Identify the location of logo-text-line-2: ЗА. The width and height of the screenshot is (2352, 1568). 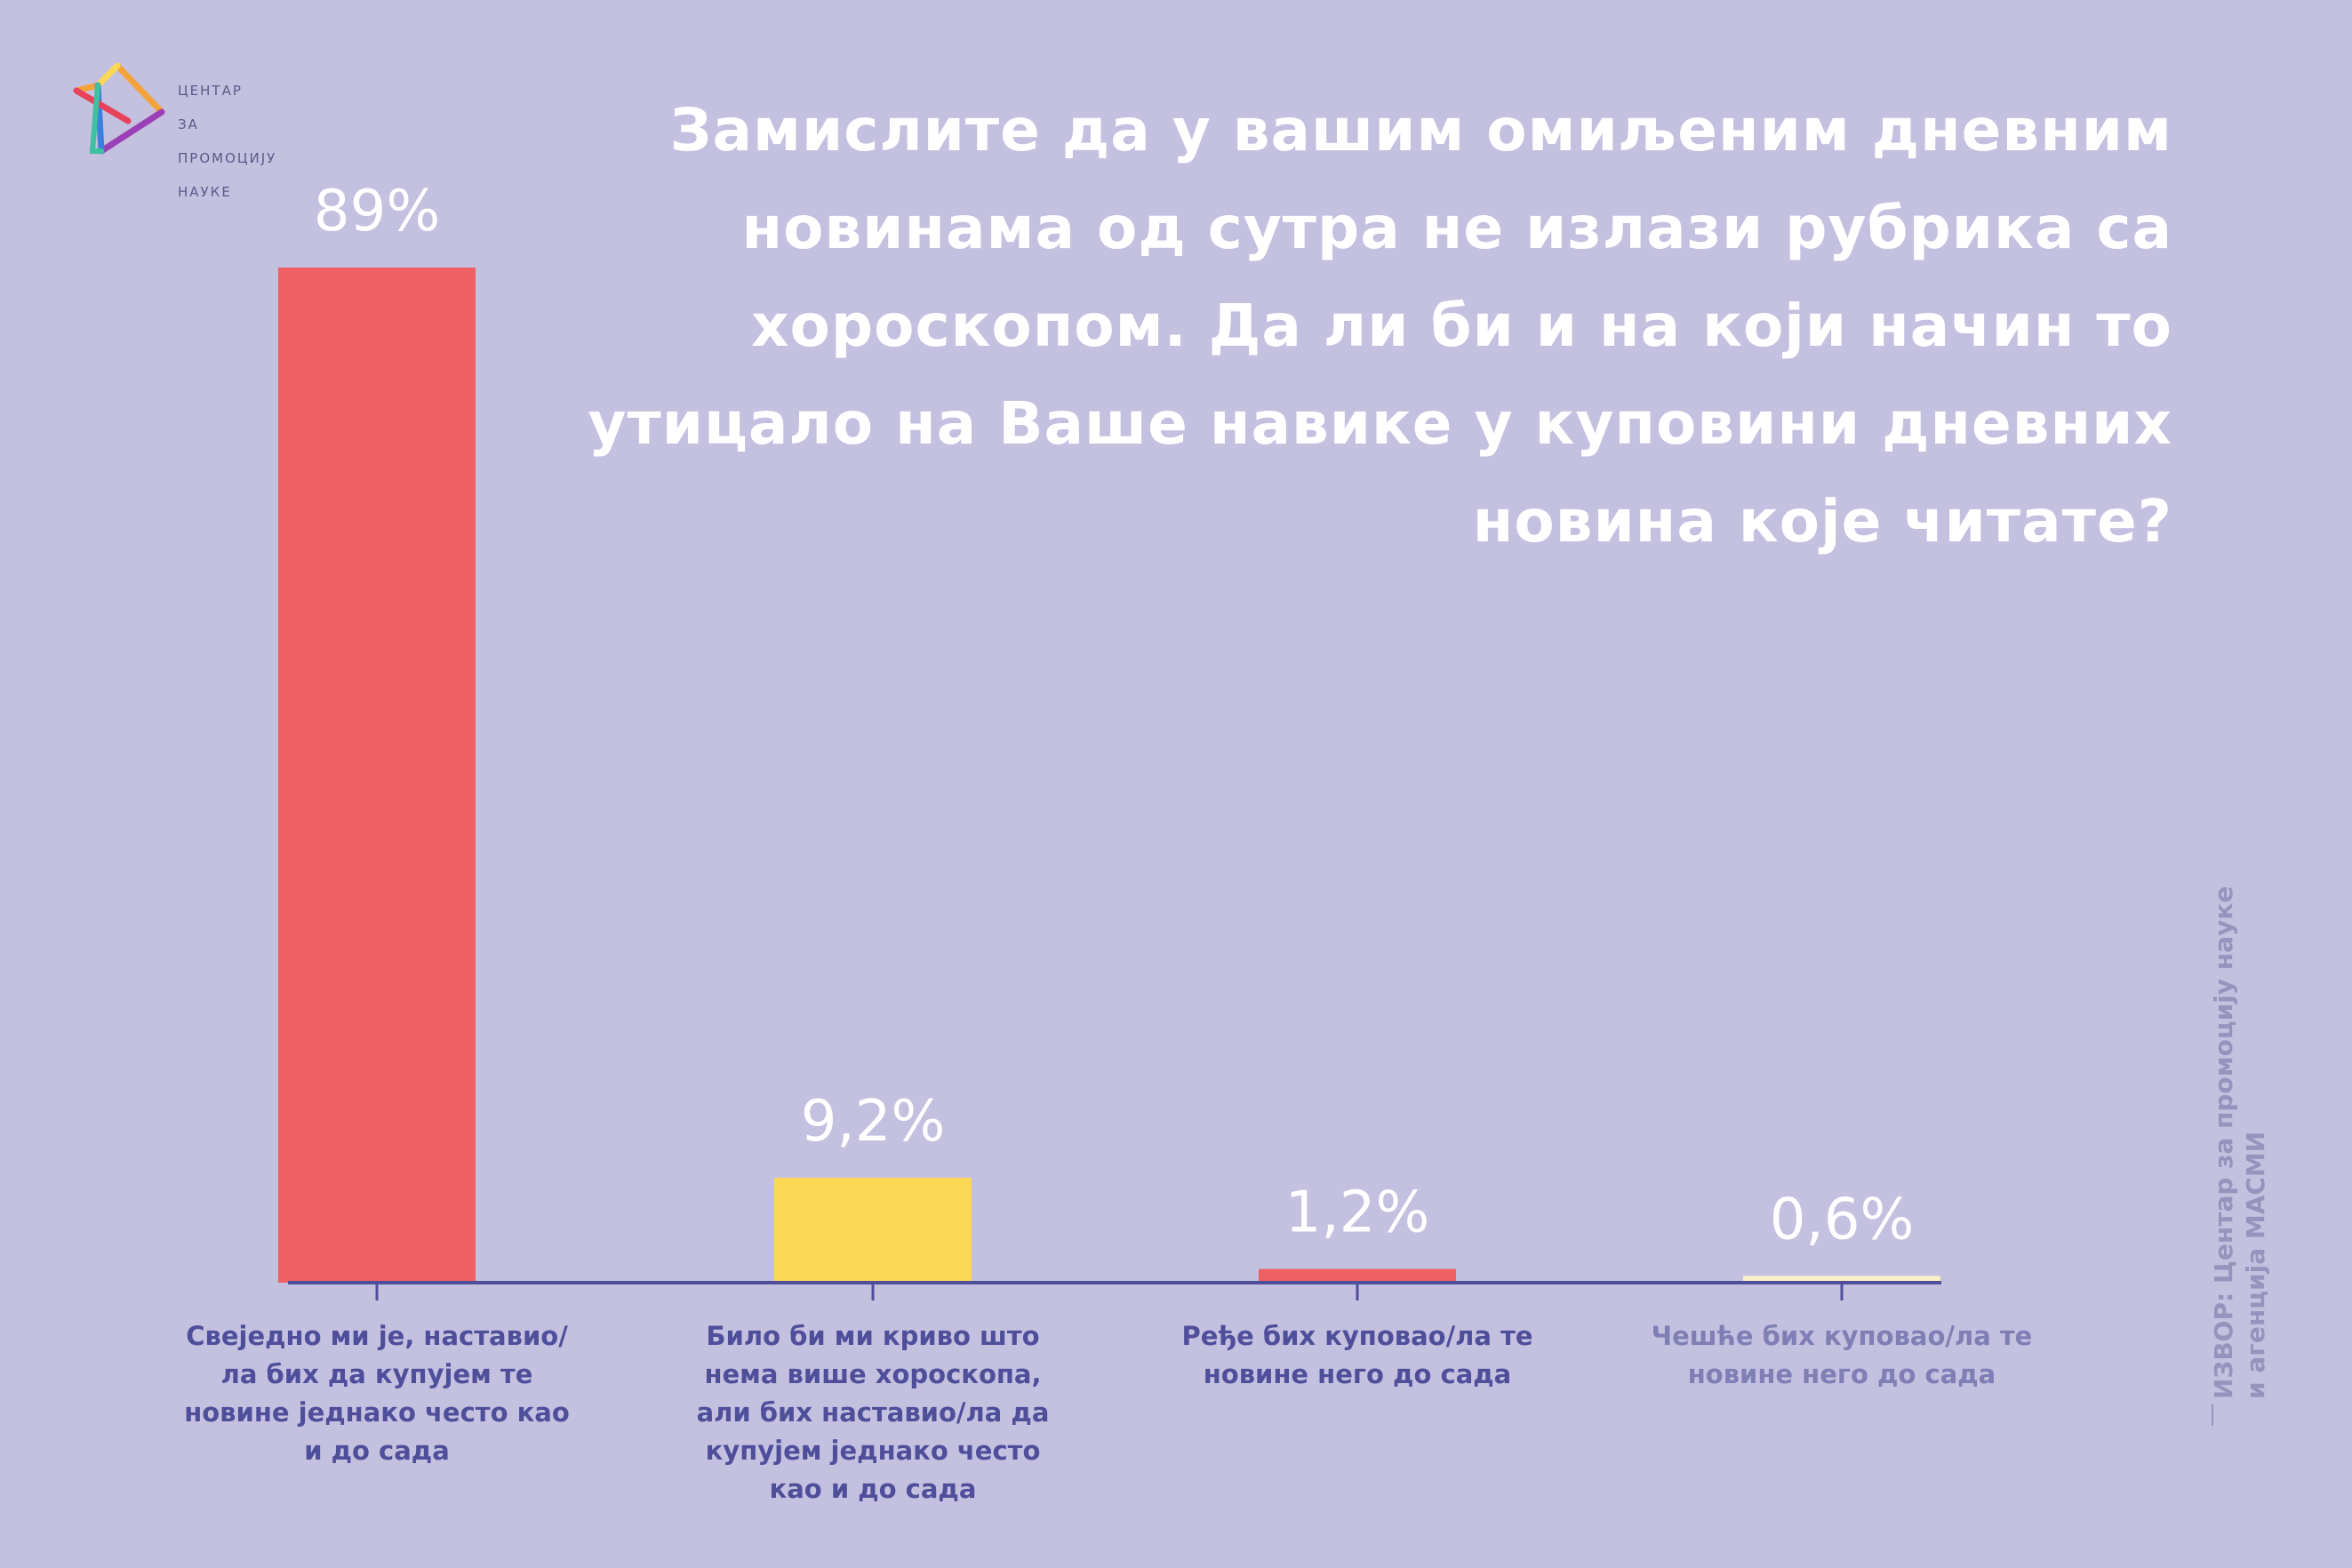
(188, 124).